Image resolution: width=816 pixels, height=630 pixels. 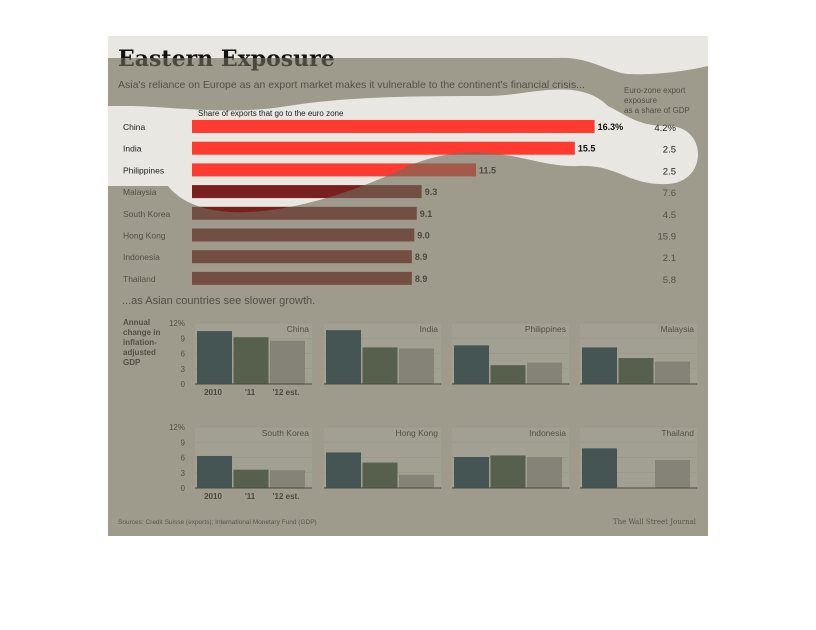 What do you see at coordinates (298, 329) in the screenshot?
I see `panel-title: China` at bounding box center [298, 329].